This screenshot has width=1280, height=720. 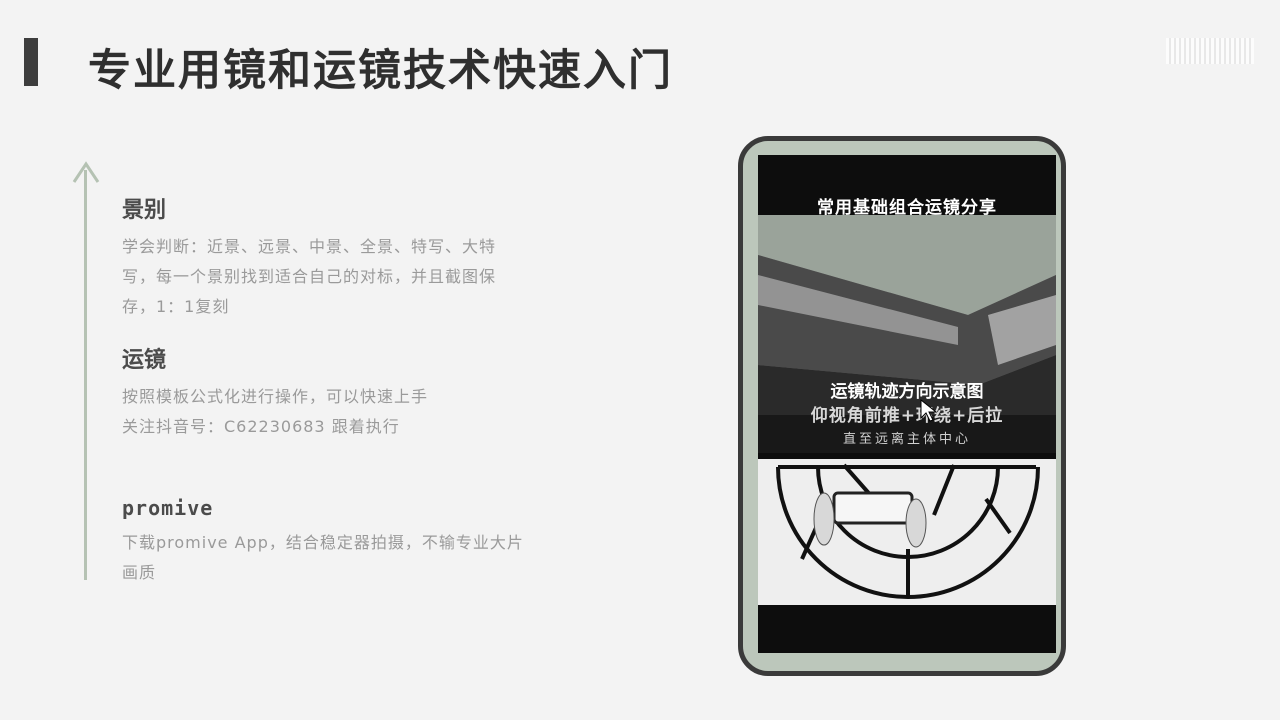 I want to click on section-text-line: 关注抖音号：C62230683 跟着执行, so click(x=261, y=426).